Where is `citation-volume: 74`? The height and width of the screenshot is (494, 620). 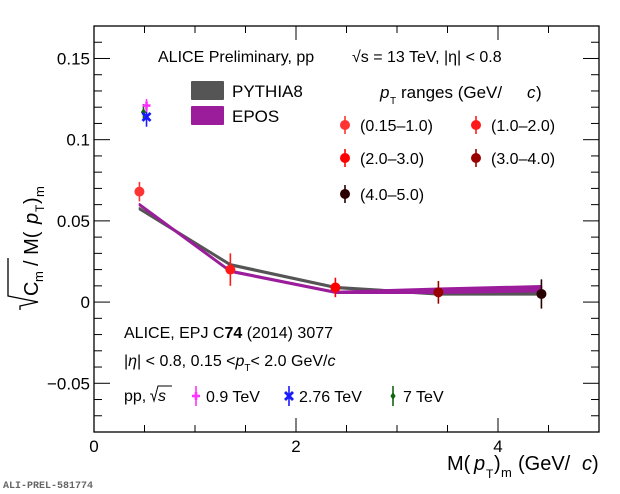 citation-volume: 74 is located at coordinates (233, 333).